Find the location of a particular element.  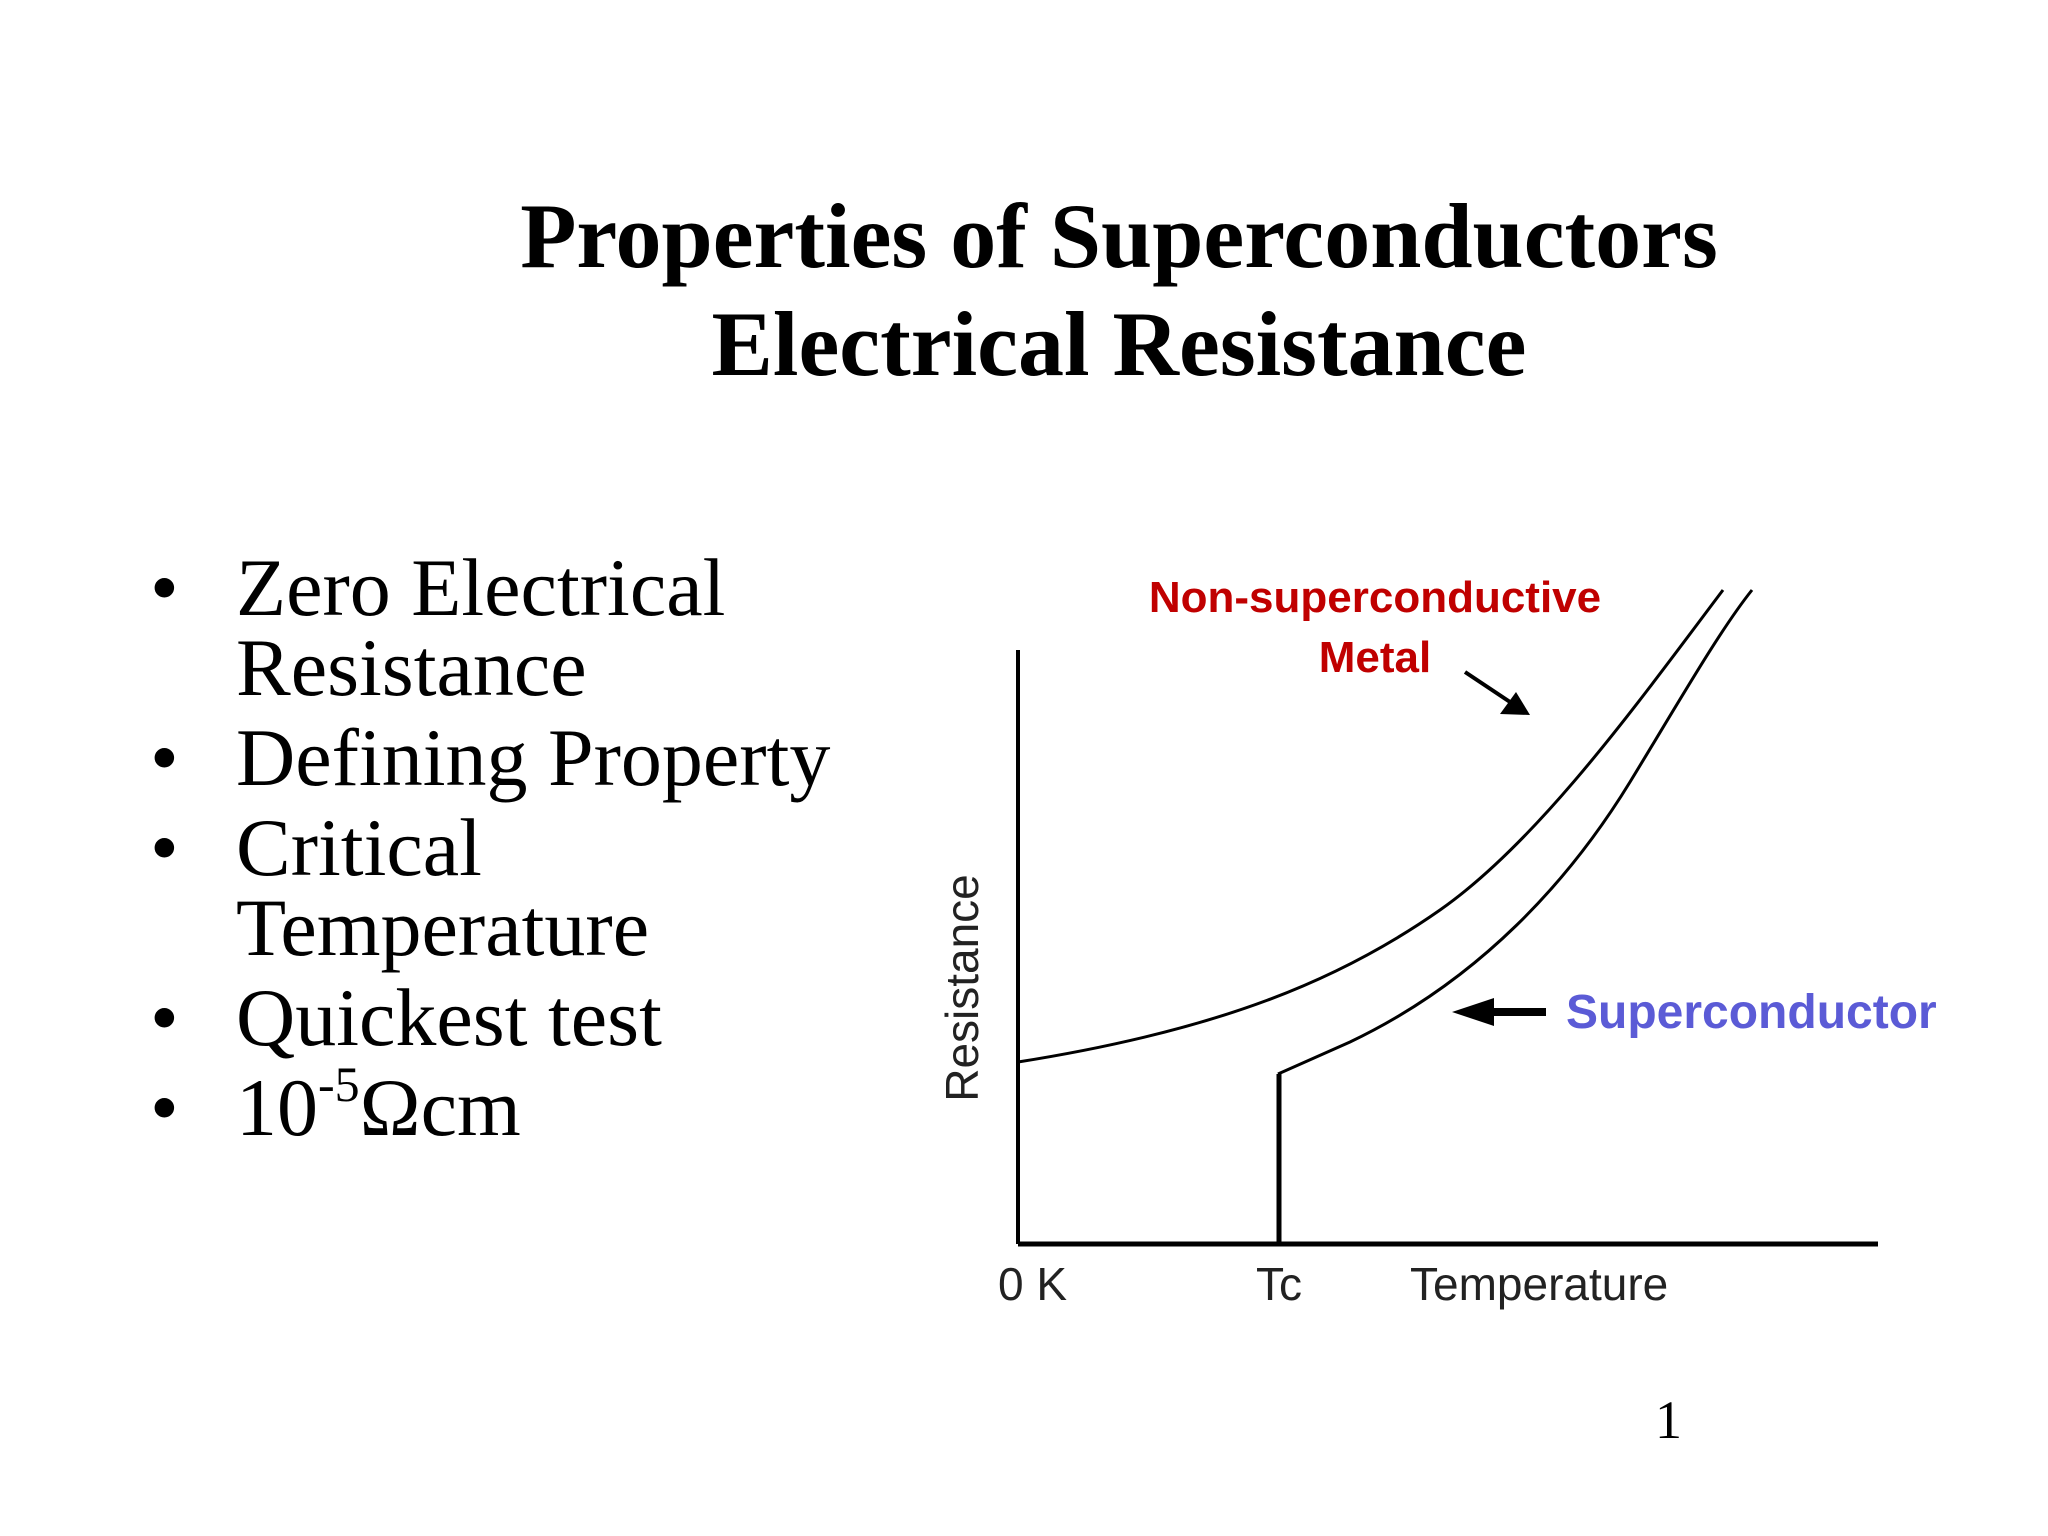

bullet-text: Temperature is located at coordinates (443, 927).